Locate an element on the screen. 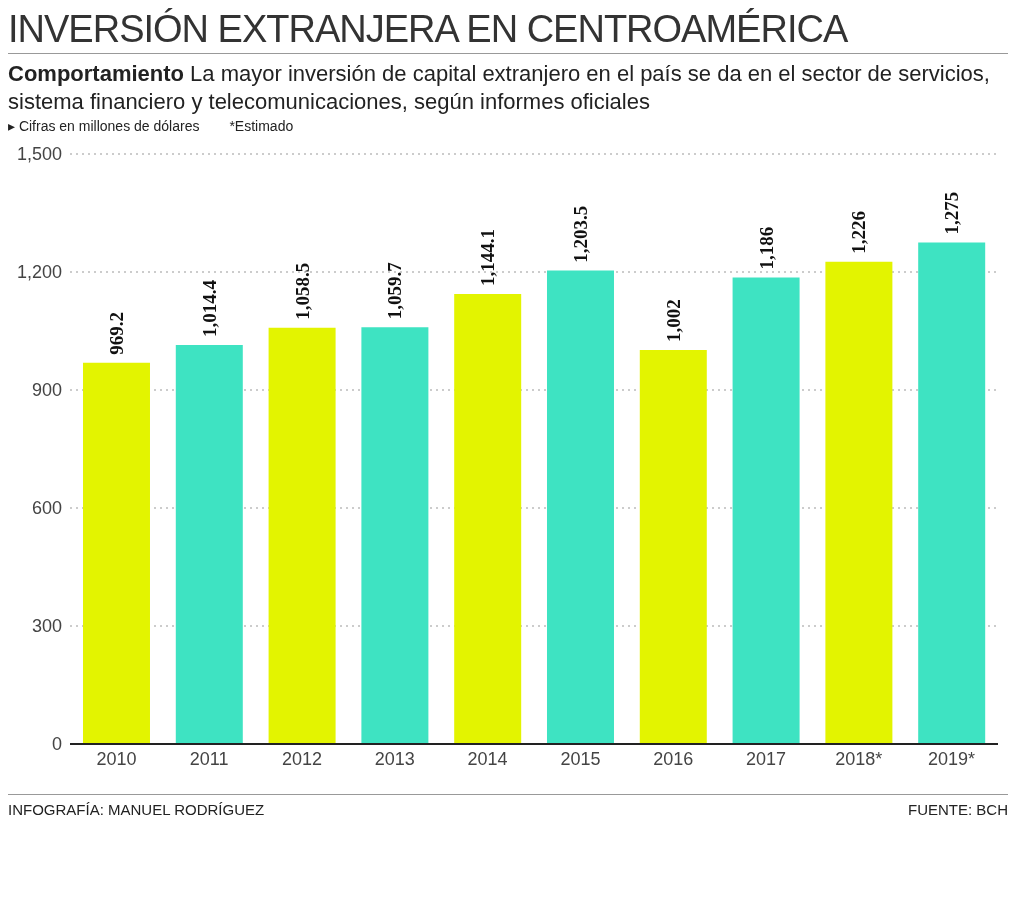 Image resolution: width=1017 pixels, height=900 pixels. x-tick-label: 2019* is located at coordinates (952, 758).